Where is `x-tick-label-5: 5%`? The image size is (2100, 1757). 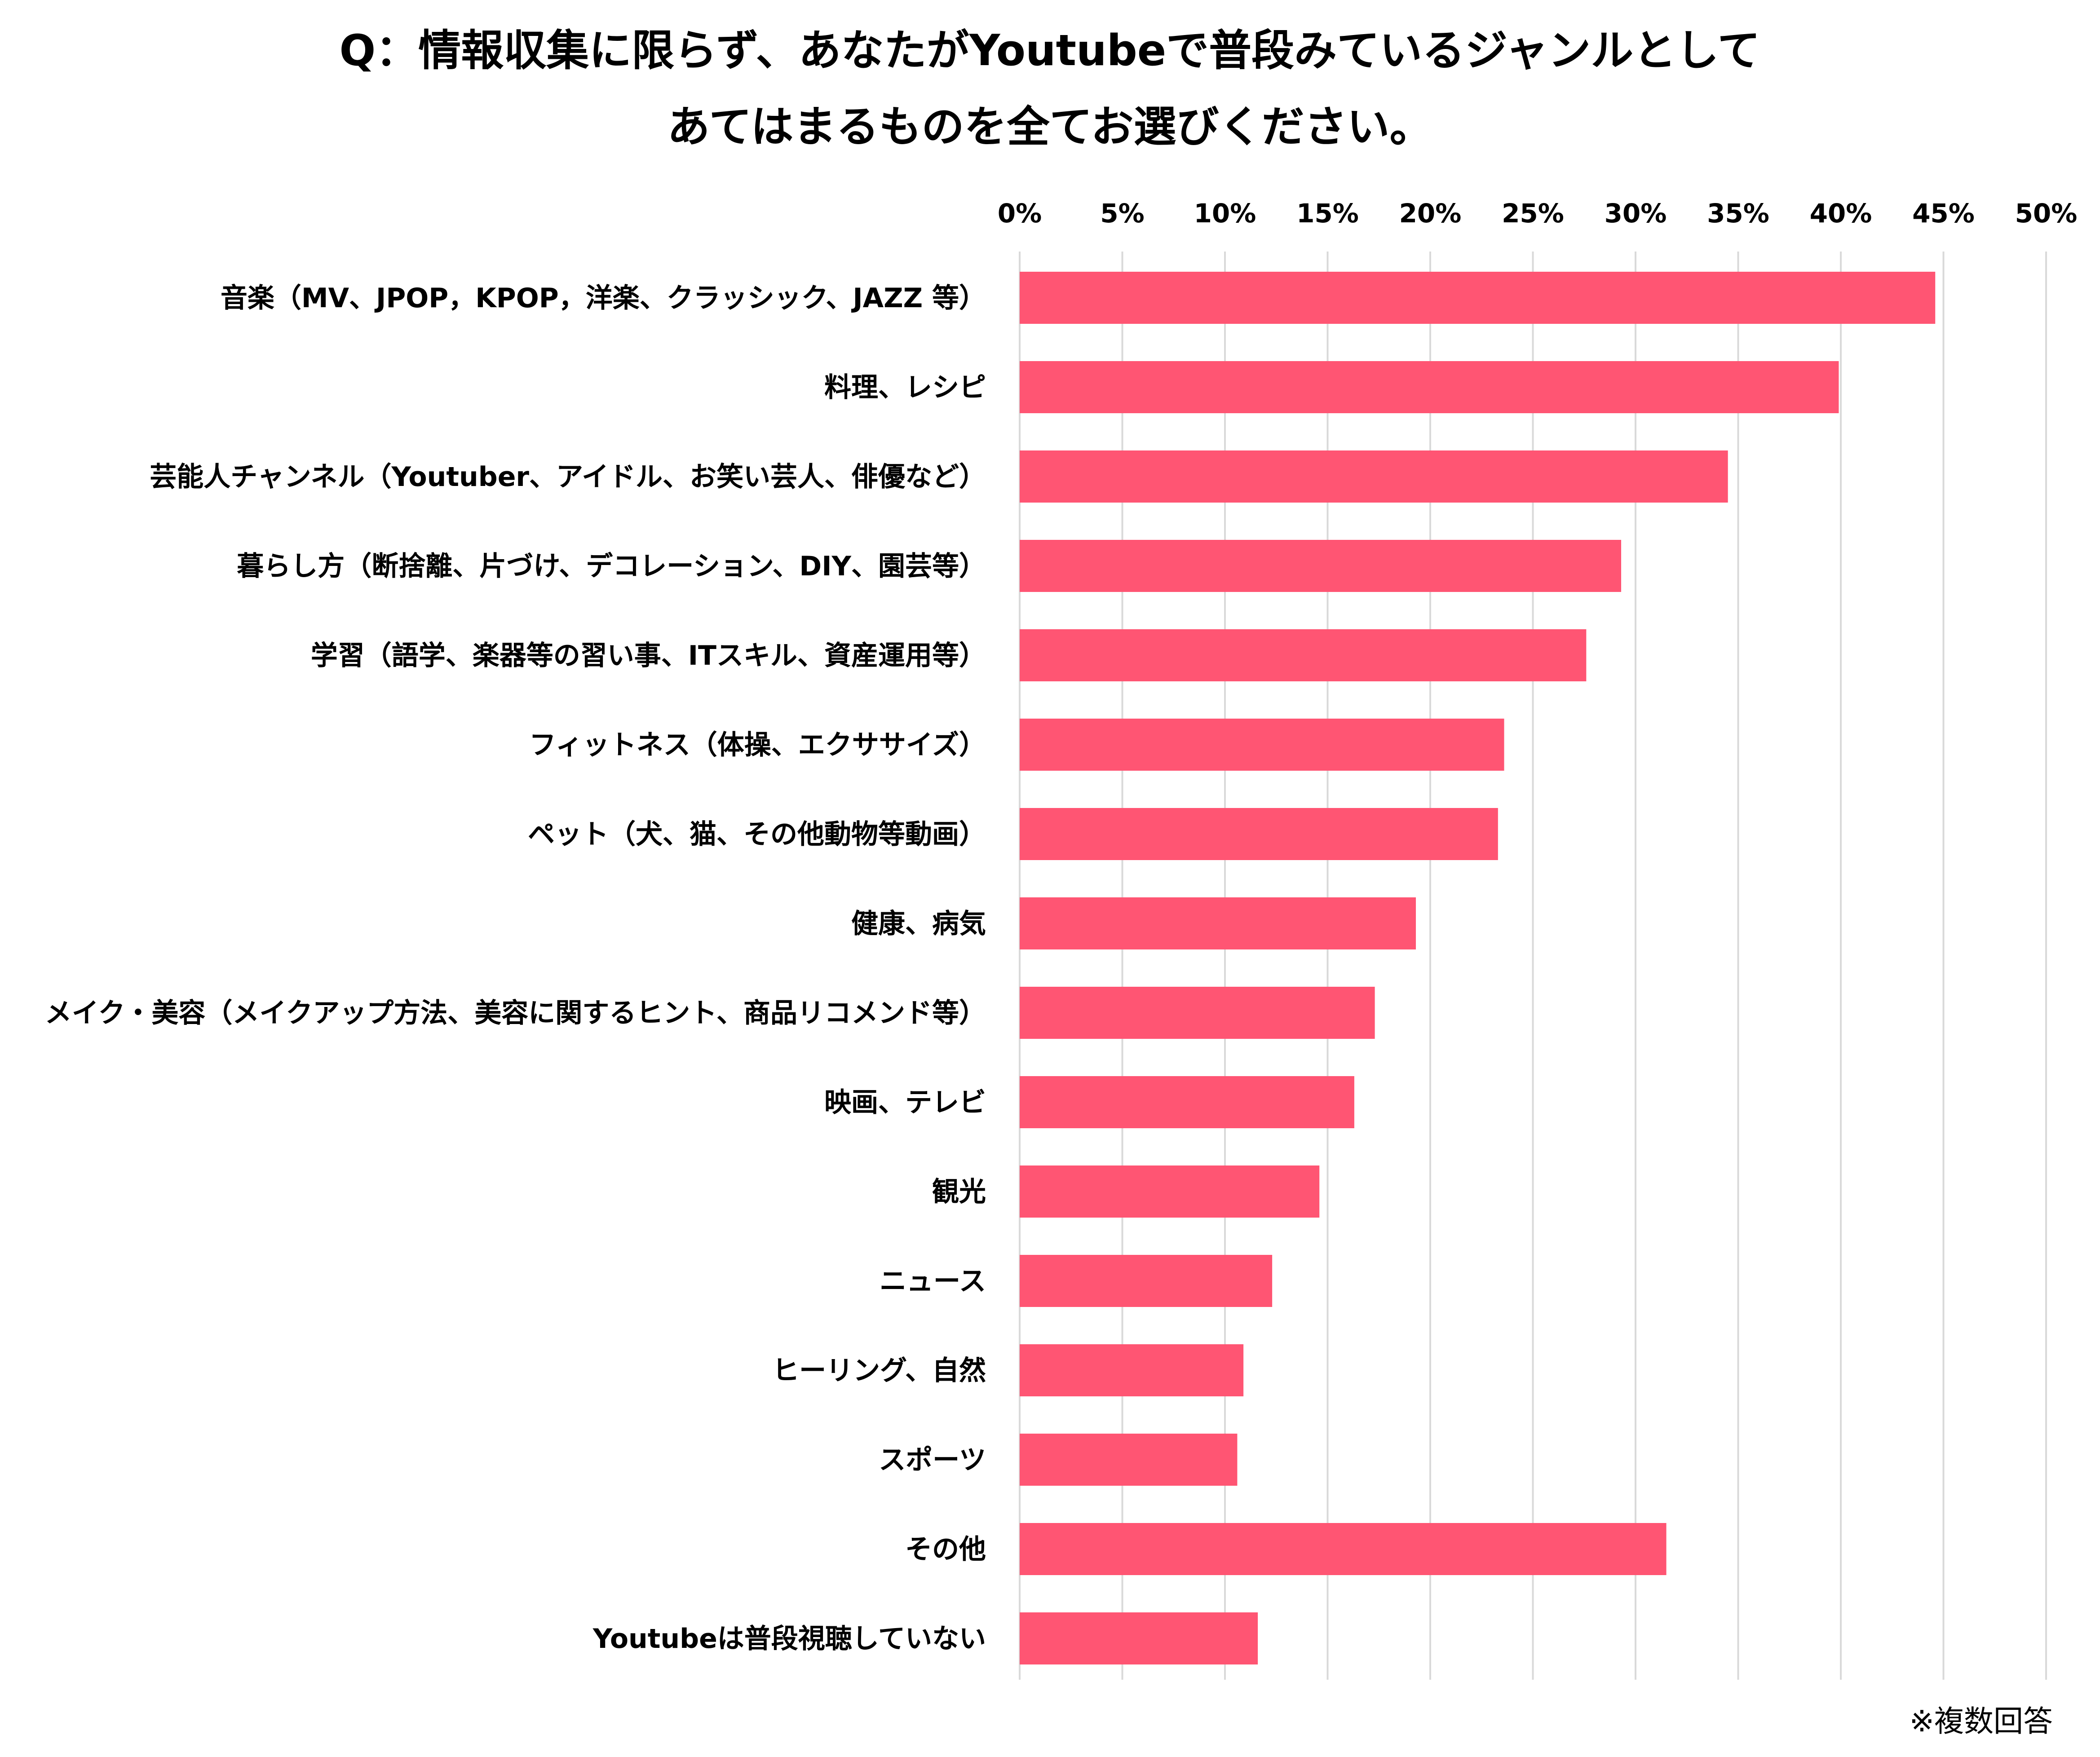 x-tick-label-5: 5% is located at coordinates (1122, 213).